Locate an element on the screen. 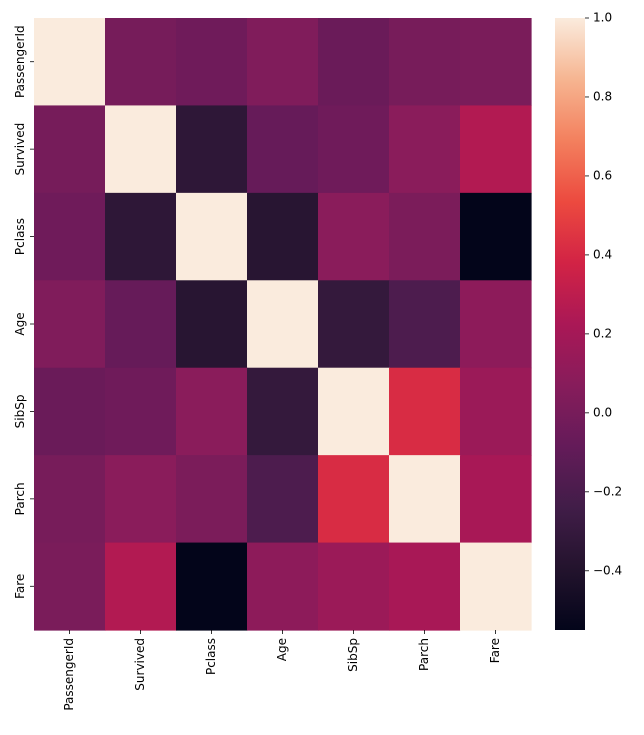 This screenshot has height=735, width=644. heatmap-cell-sibsp-survived is located at coordinates (141, 411).